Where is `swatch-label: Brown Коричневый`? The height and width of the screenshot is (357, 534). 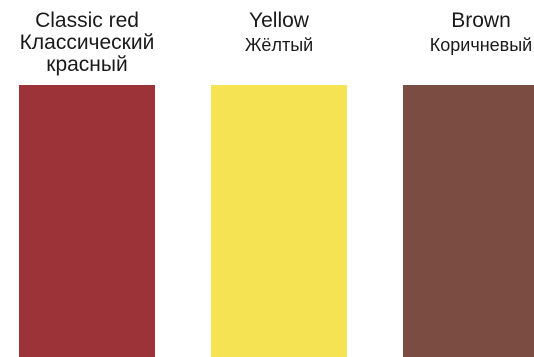
swatch-label: Brown Коричневый is located at coordinates (463, 33).